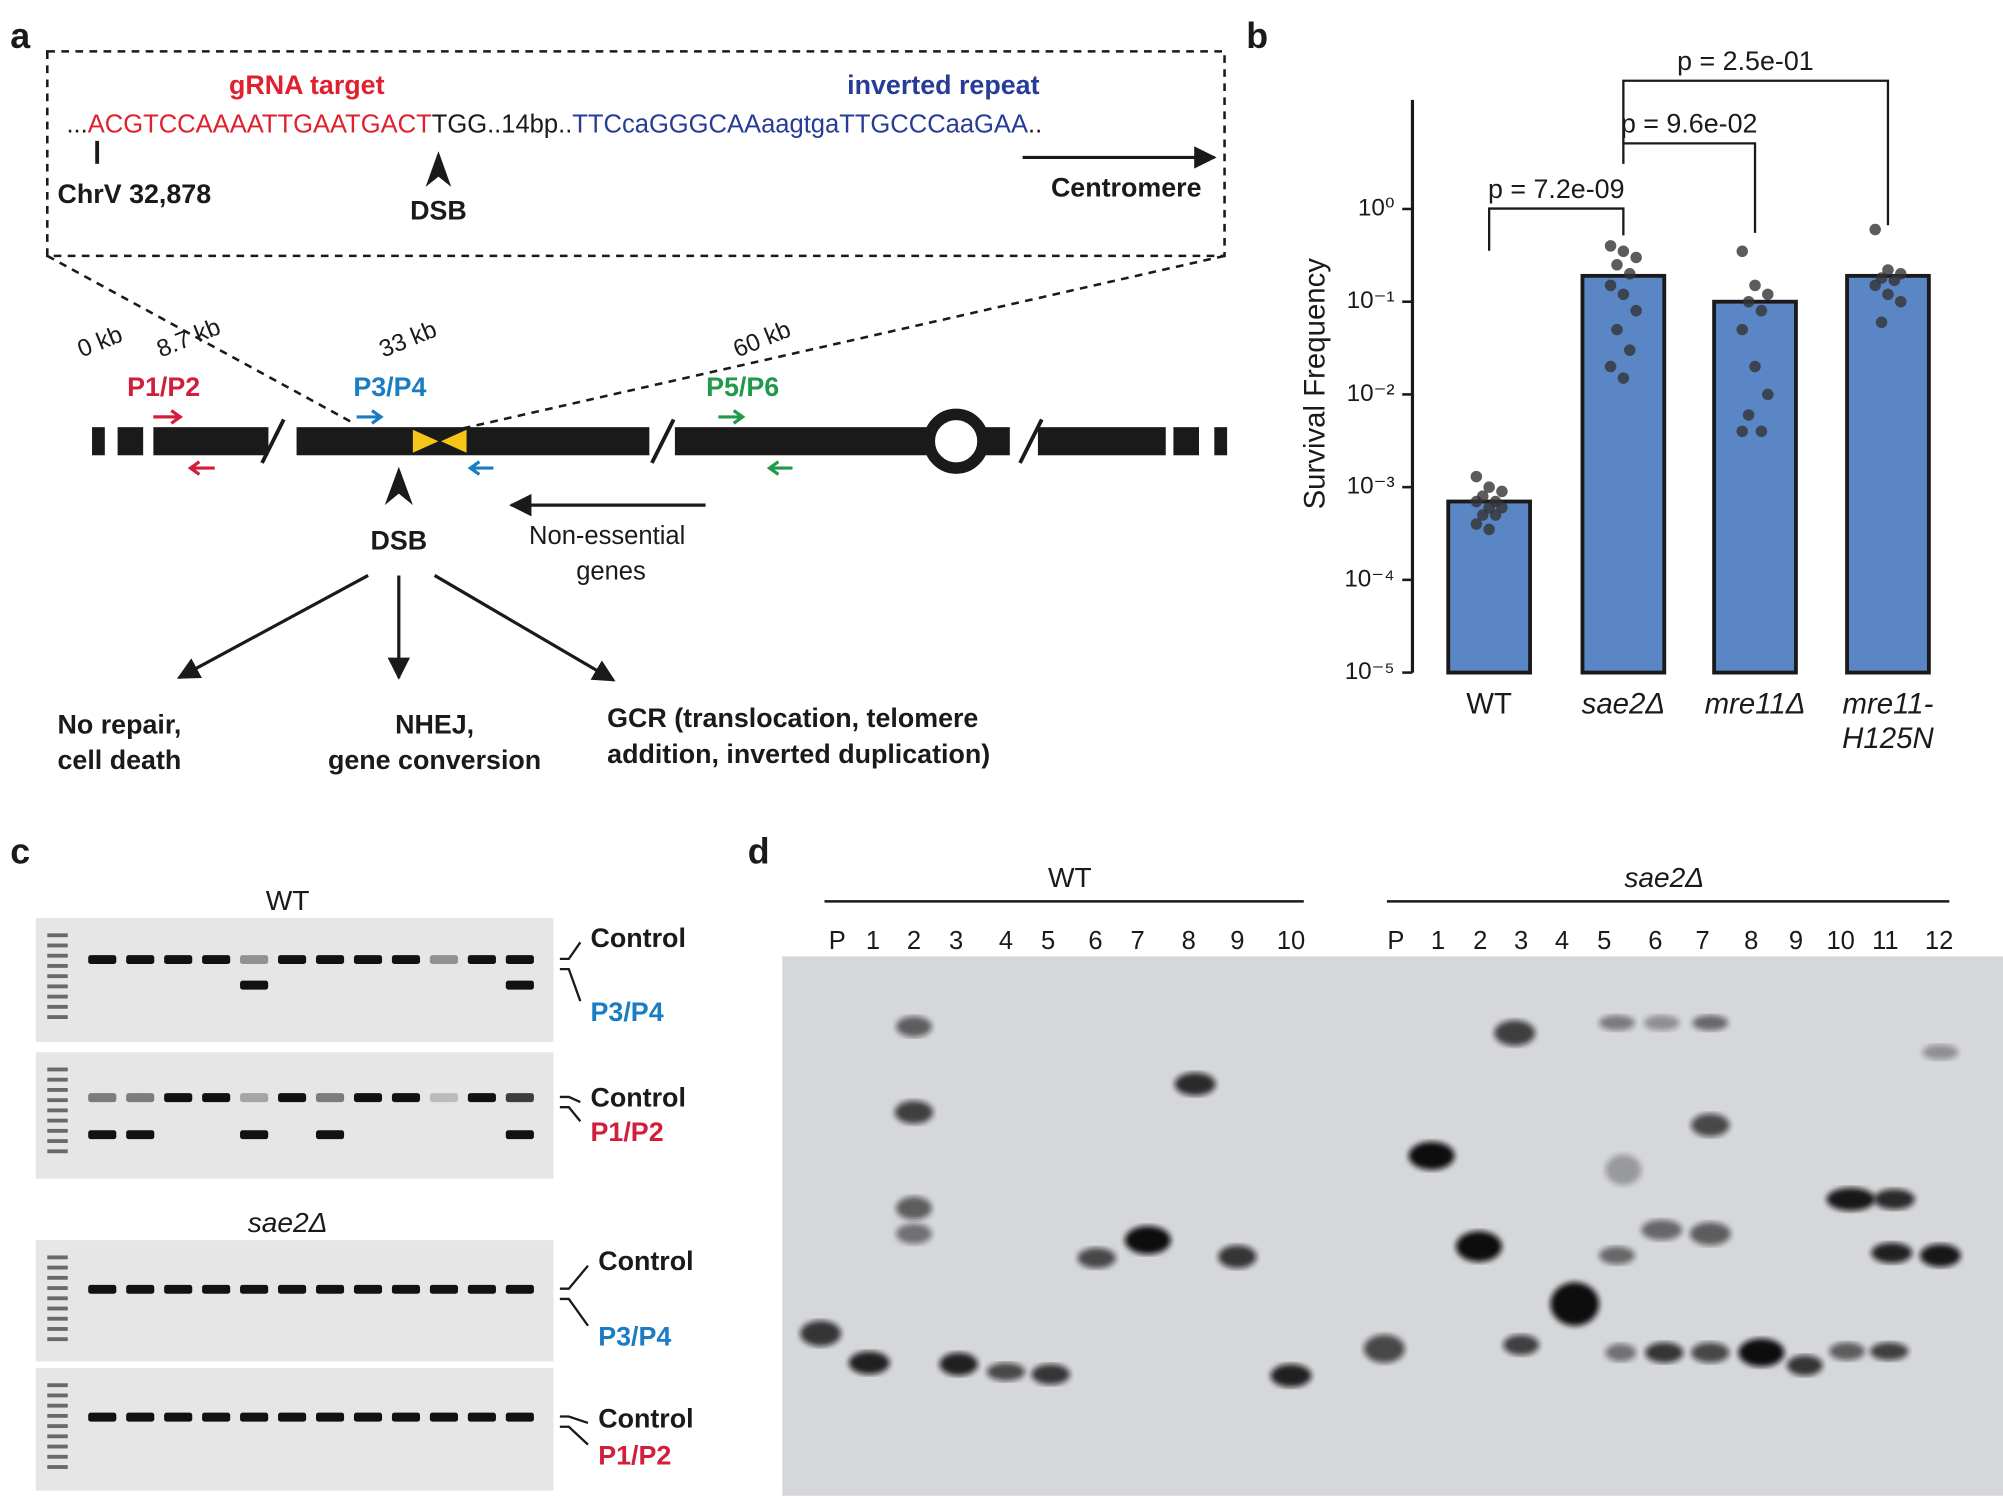 Image resolution: width=2003 pixels, height=1496 pixels. I want to click on x-tick-label: WT, so click(1489, 703).